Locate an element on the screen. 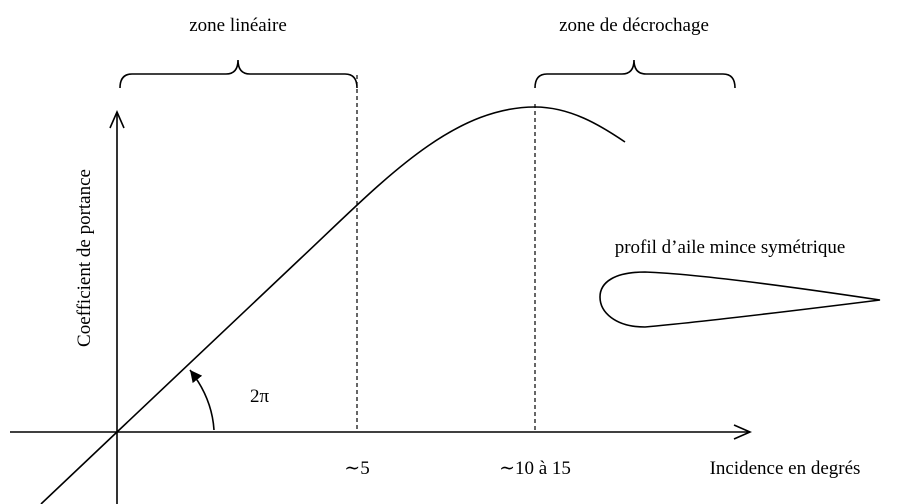  airfoil is located at coordinates (740, 299).